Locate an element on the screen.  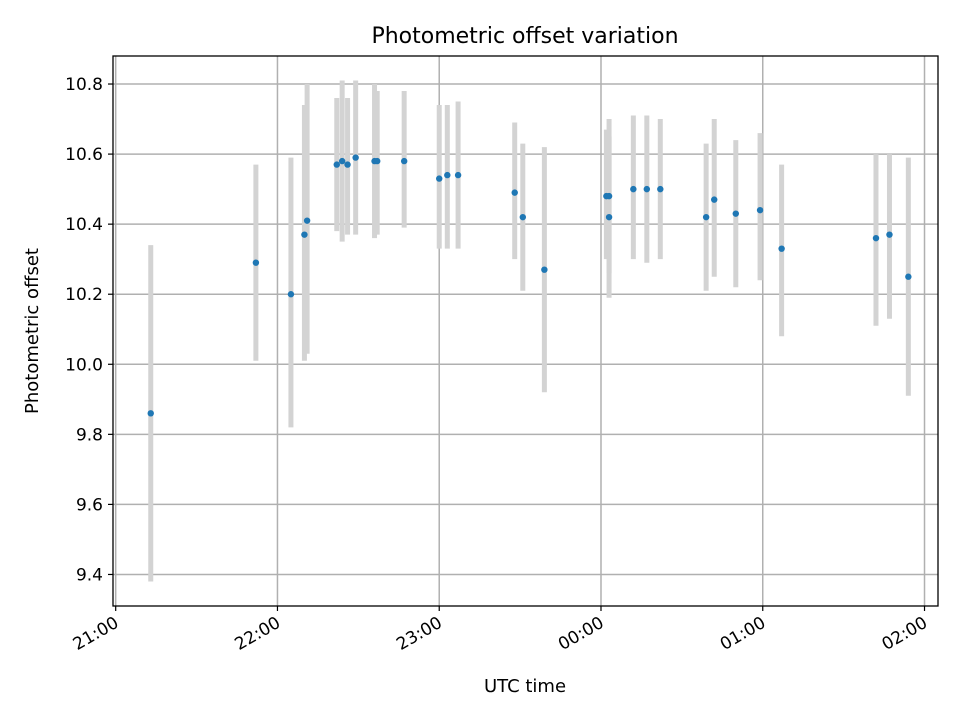
y-tick-label: 9.8 is located at coordinates (89, 435).